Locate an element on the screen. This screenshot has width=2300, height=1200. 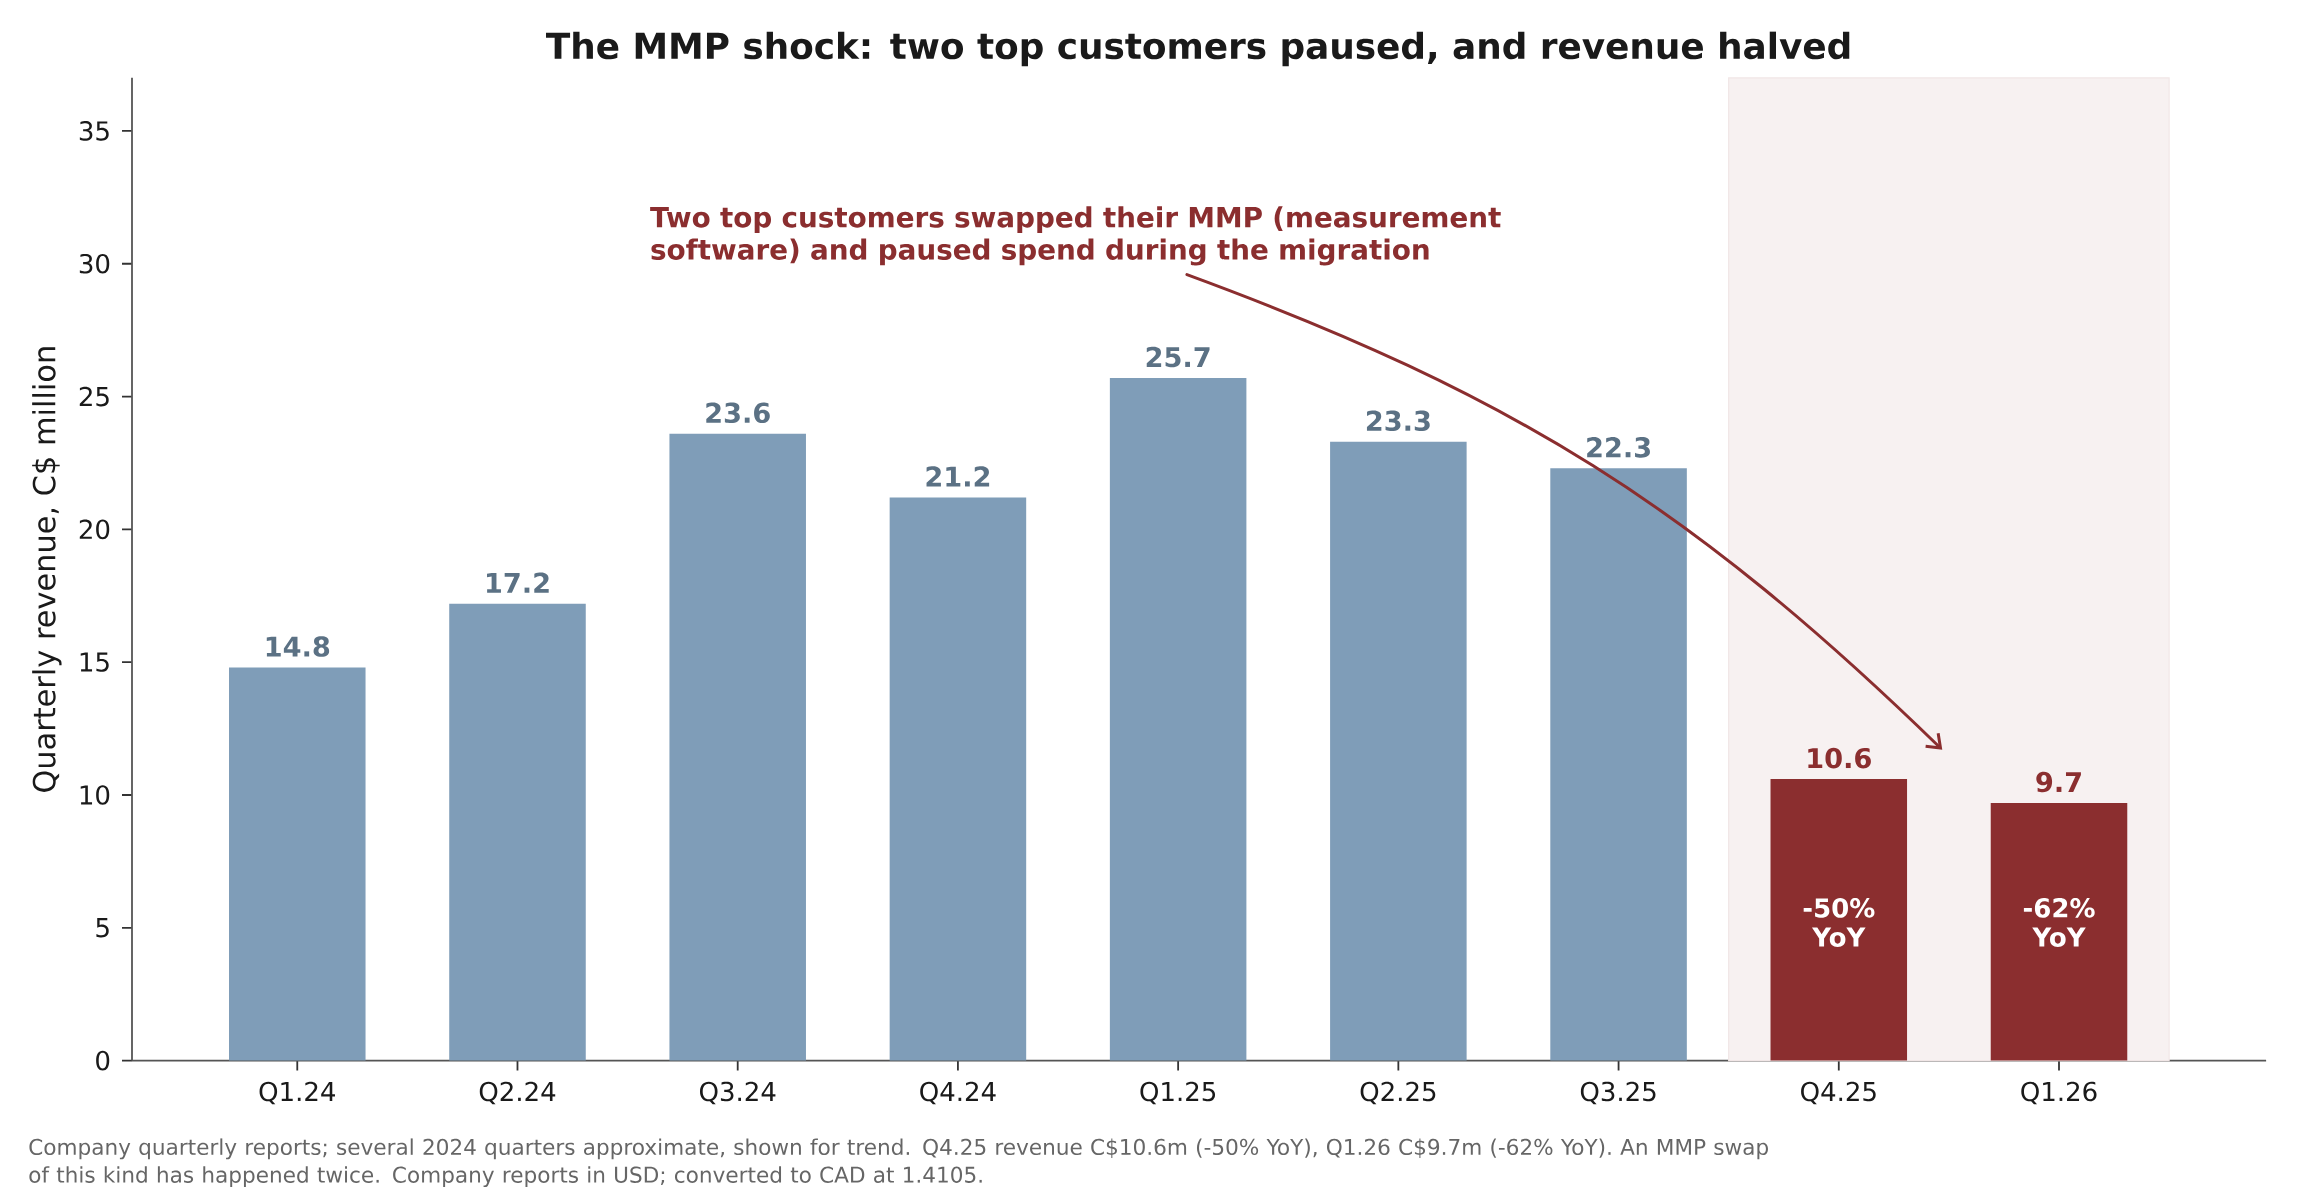
text: Company quarterly reports; several 2024 quarters approximate, shown for trend. Q4.25 revenue C$10.6m (-50% YoY), Q1.26 C$9.7m (-62% YoY). An MMP swap of this kind has happened twice. Company reports in USD; converted to CAD at 1.4105. is located at coordinates (898, 1163).